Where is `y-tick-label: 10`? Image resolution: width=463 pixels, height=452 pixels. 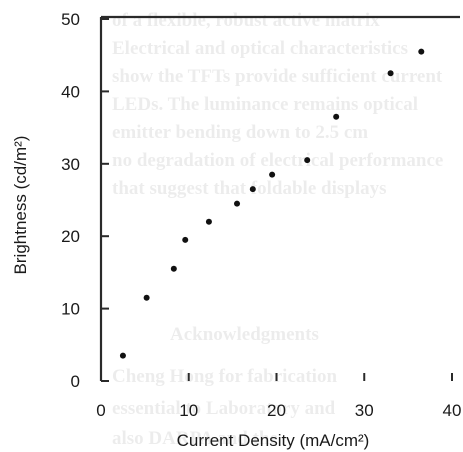
y-tick-label: 10 is located at coordinates (70, 309).